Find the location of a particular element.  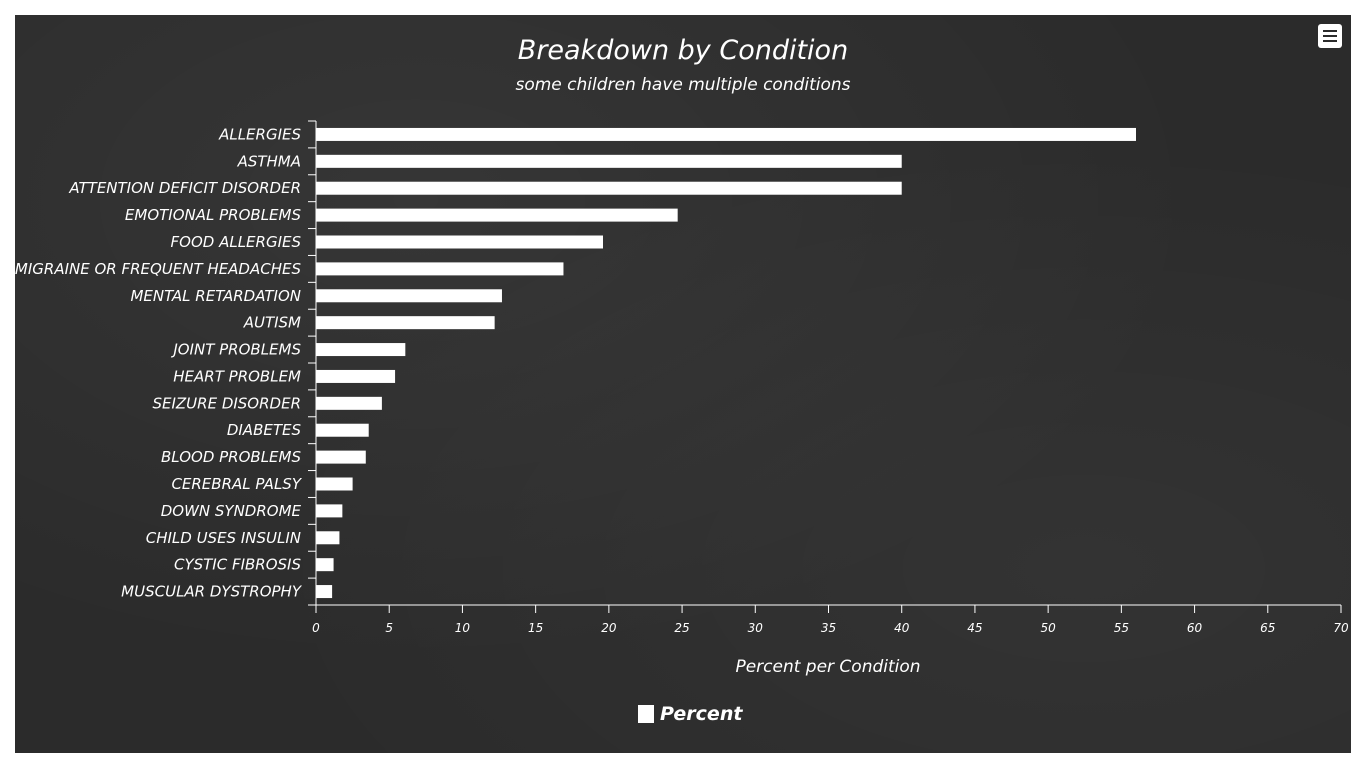

x-tick-label: 60 is located at coordinates (1195, 628).